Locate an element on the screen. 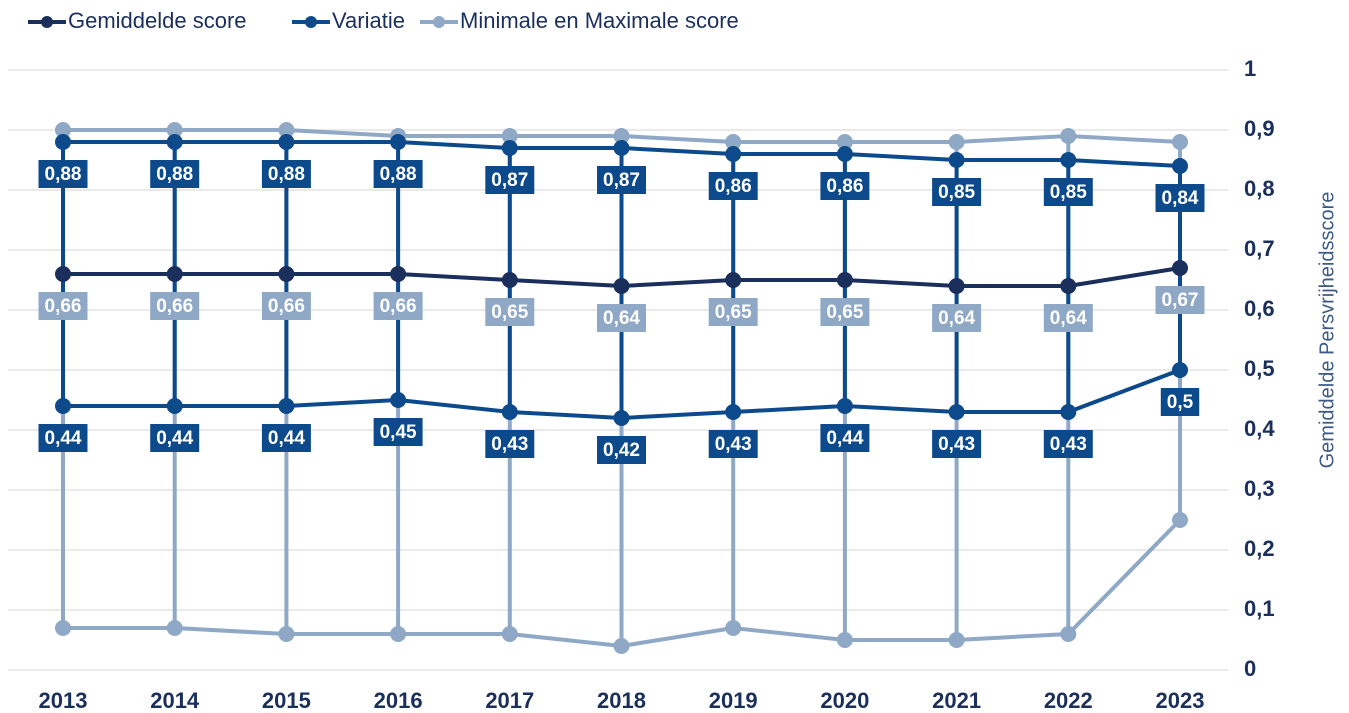  x-tick-label: 2017 is located at coordinates (509, 700).